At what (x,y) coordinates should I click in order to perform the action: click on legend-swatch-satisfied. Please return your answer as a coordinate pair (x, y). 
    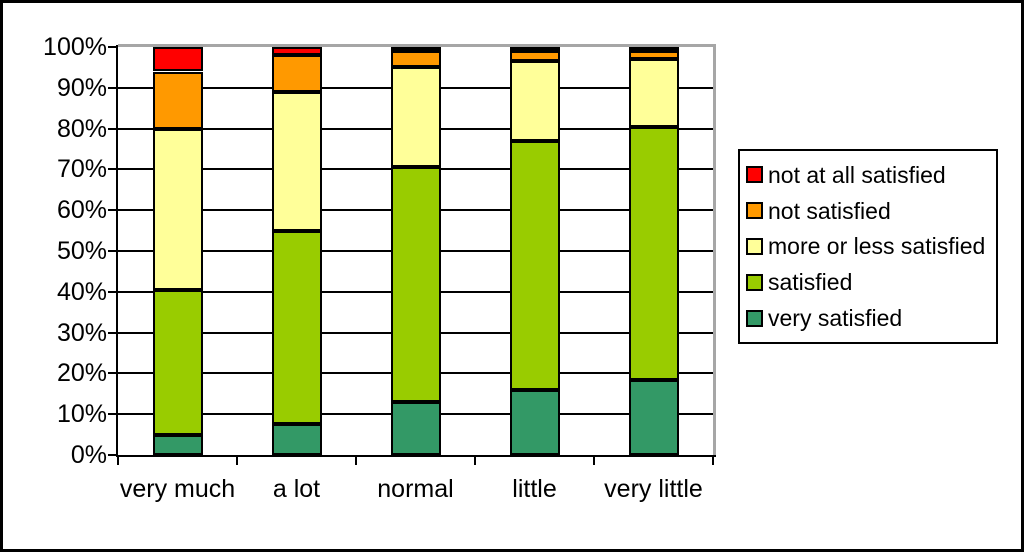
    Looking at the image, I should click on (754, 282).